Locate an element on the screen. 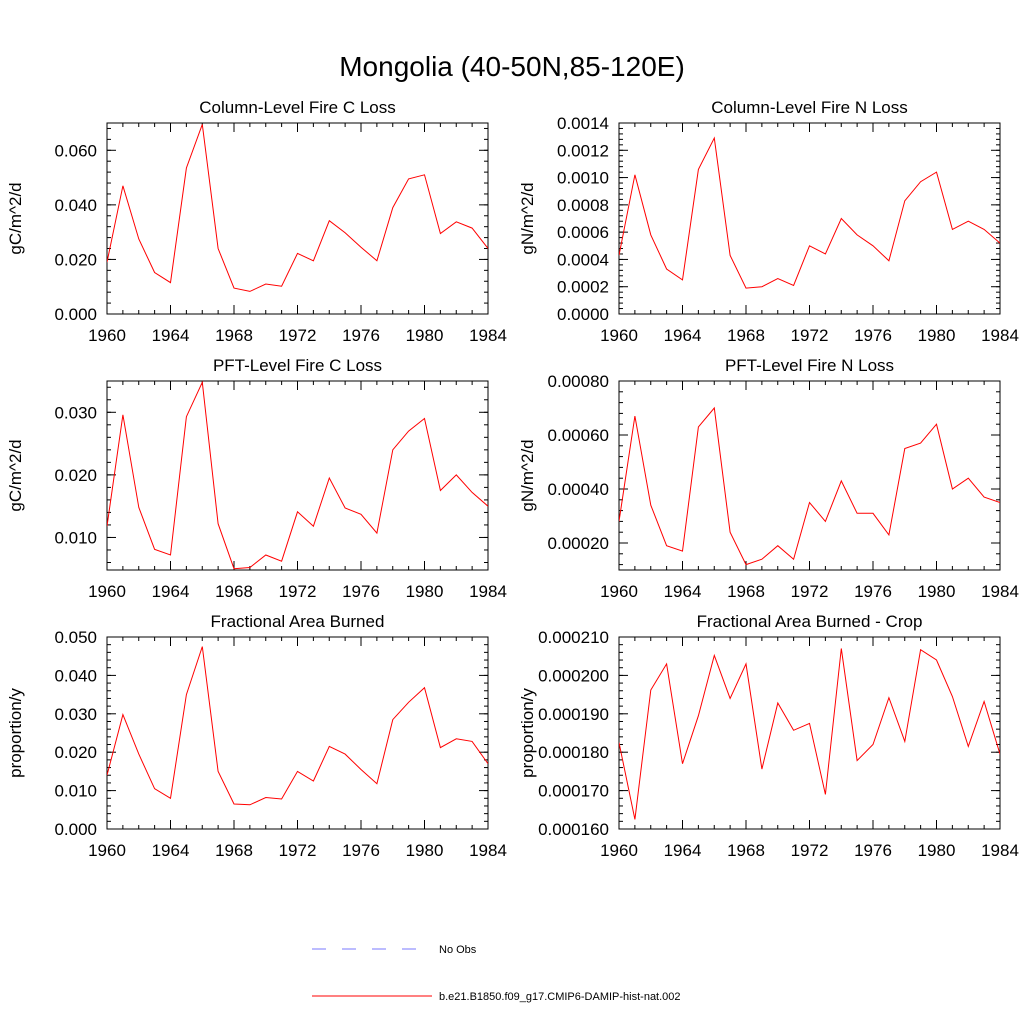  panel-title: Fractional Area Burned - Crop is located at coordinates (810, 621).